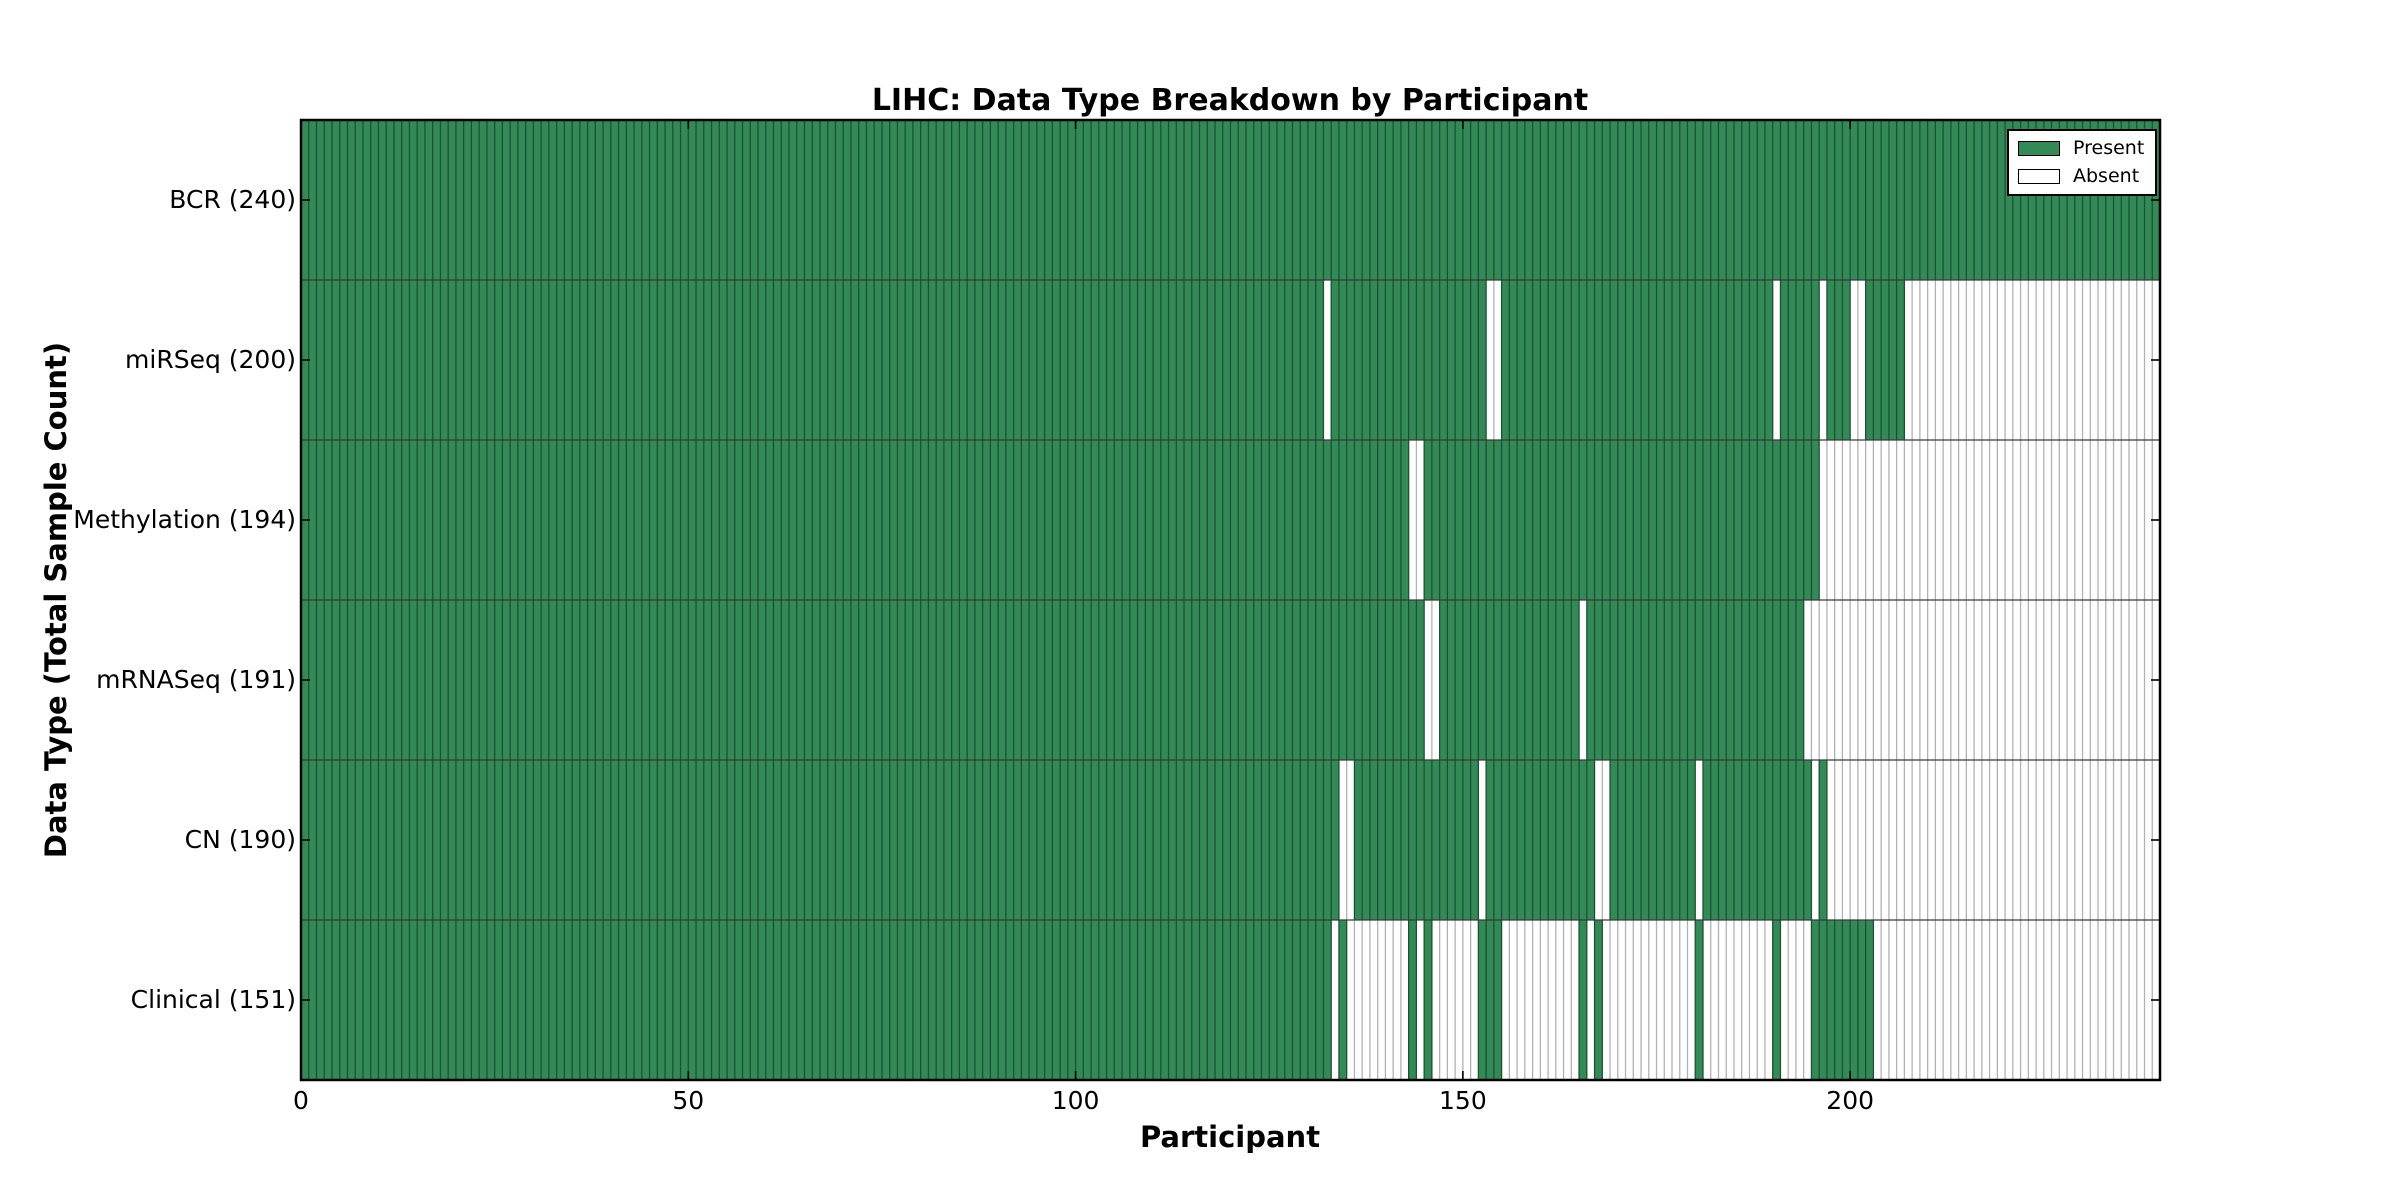 The image size is (2400, 1200). What do you see at coordinates (1230, 840) in the screenshot?
I see `row-CN` at bounding box center [1230, 840].